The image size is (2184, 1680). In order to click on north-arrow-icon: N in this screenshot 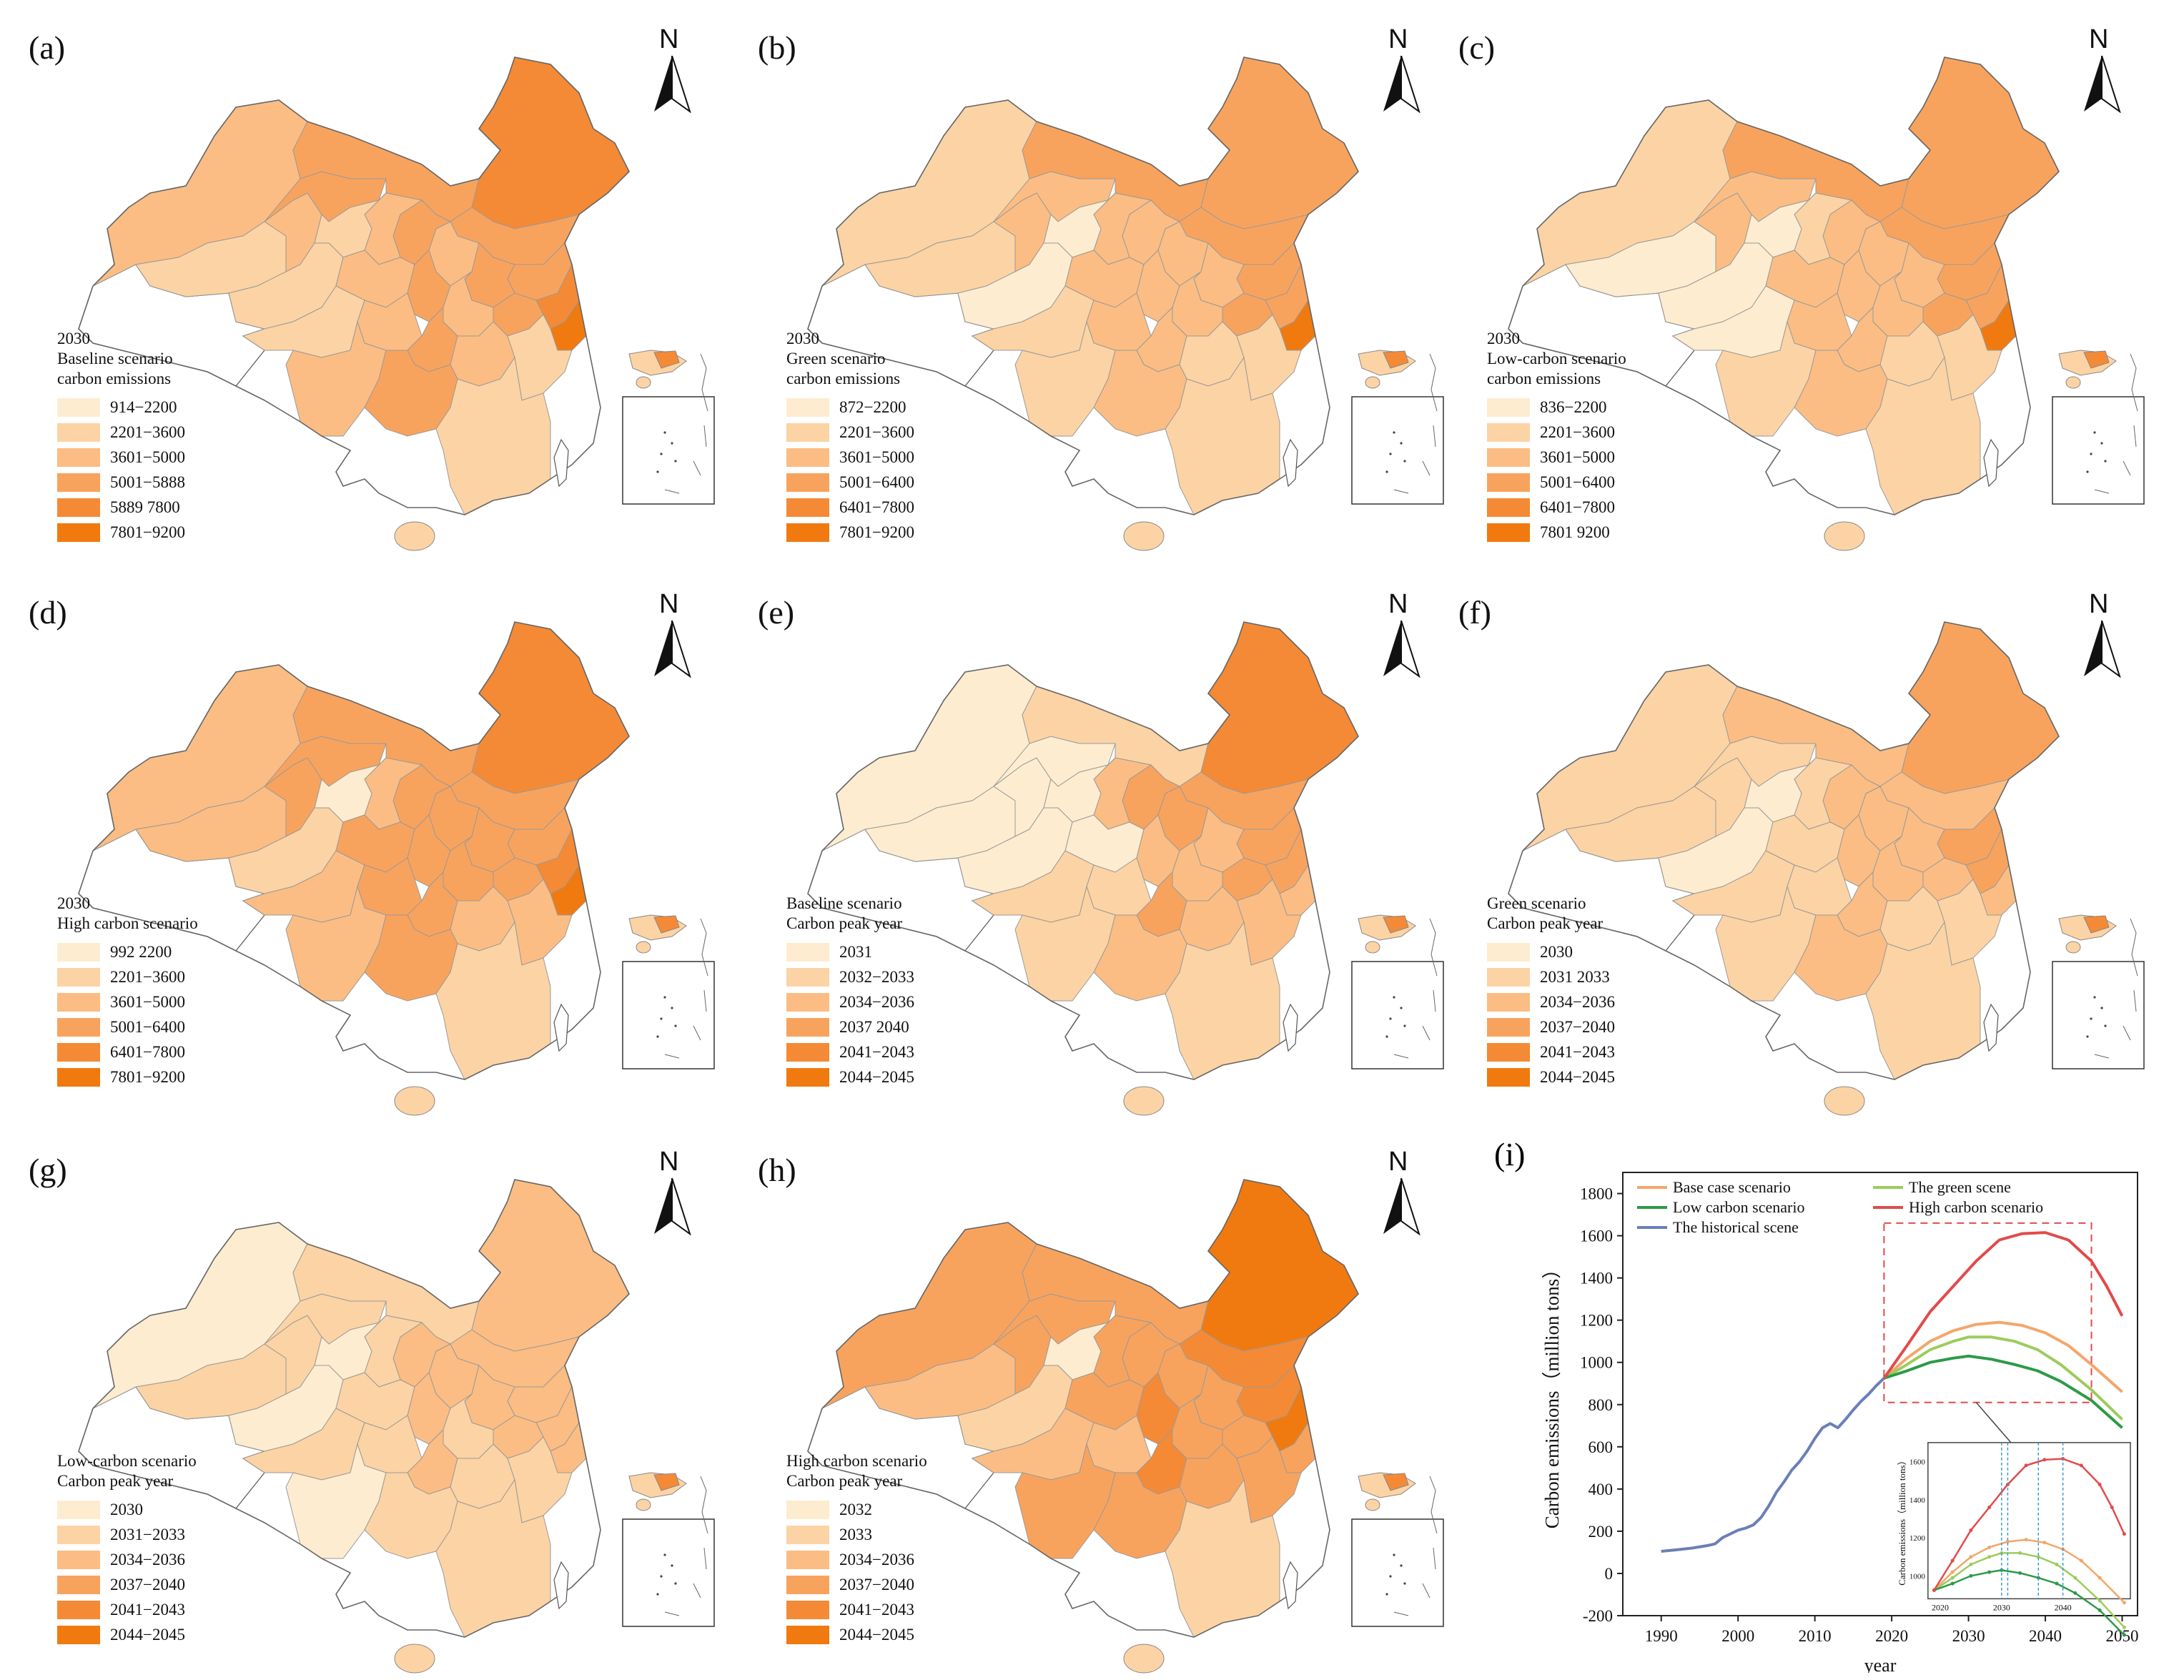, I will do `click(676, 74)`.